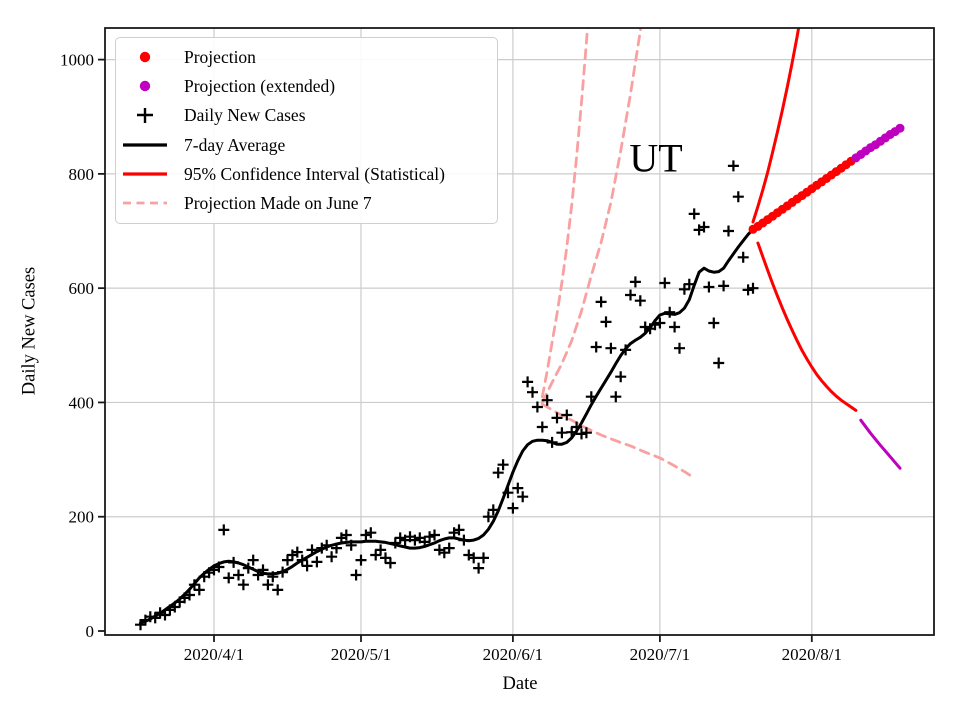 Image resolution: width=960 pixels, height=720 pixels. I want to click on x-tick-label: 2020/5/1, so click(361, 654).